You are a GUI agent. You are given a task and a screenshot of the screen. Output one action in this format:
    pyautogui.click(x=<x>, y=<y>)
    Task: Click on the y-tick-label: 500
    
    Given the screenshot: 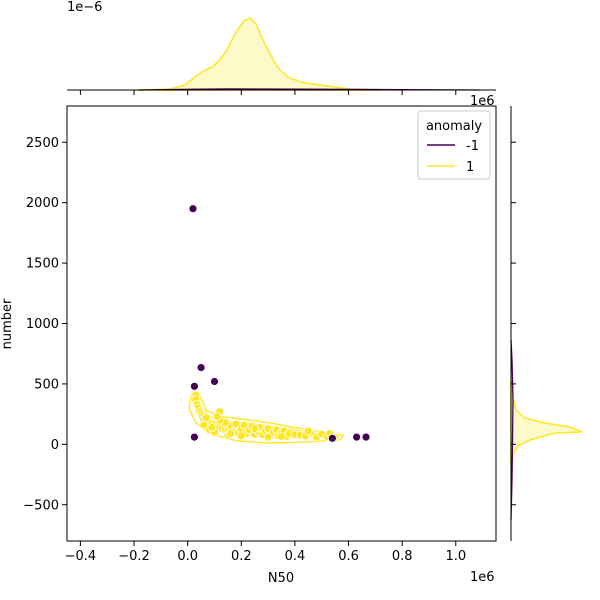 What is the action you would take?
    pyautogui.click(x=46, y=384)
    